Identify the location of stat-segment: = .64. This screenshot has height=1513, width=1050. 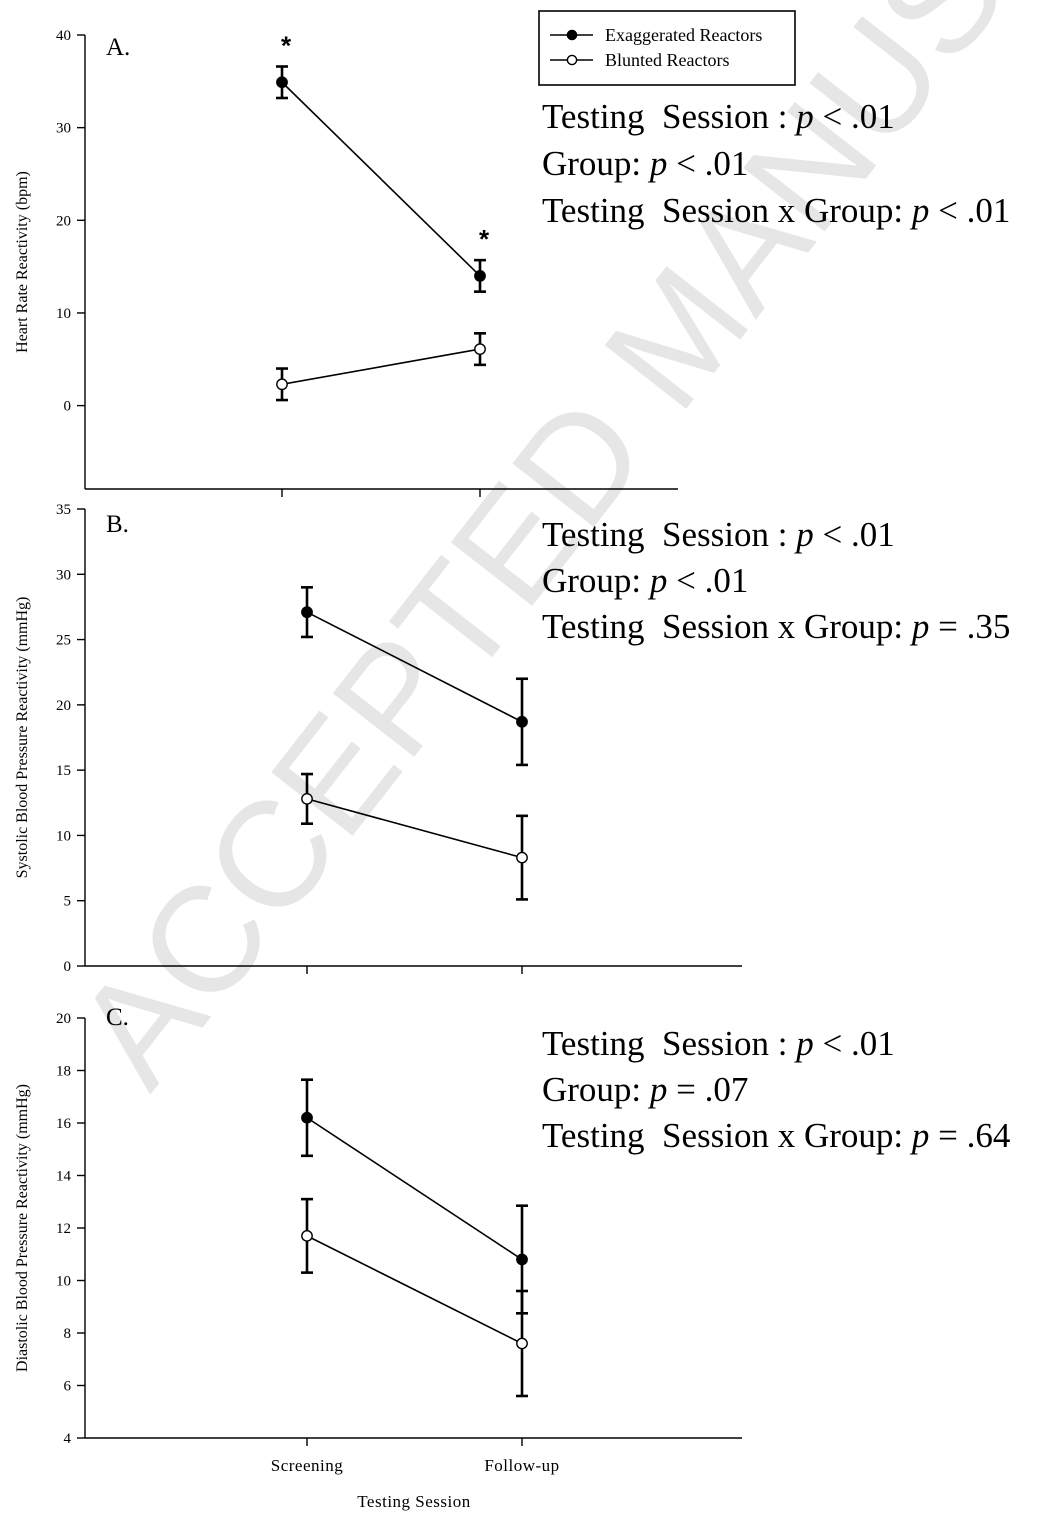
(969, 1135).